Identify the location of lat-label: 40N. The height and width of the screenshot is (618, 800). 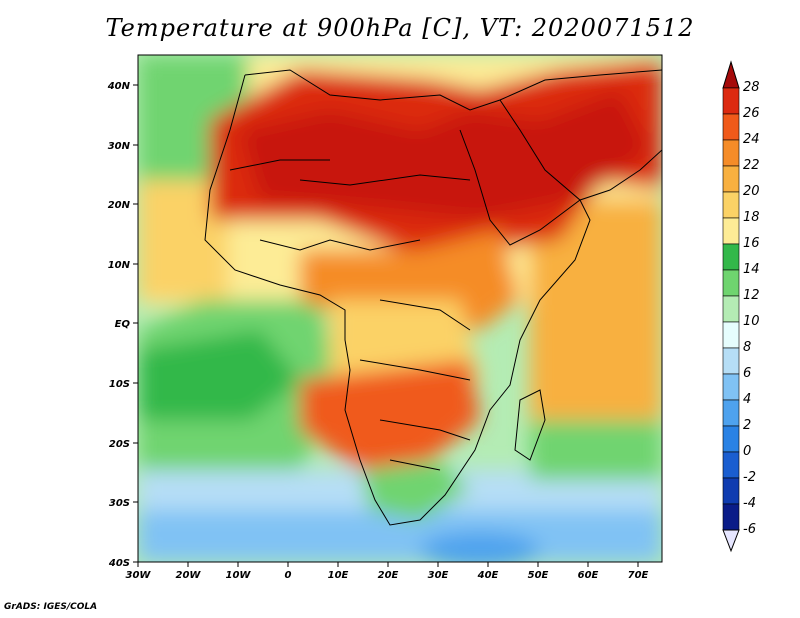
(119, 86).